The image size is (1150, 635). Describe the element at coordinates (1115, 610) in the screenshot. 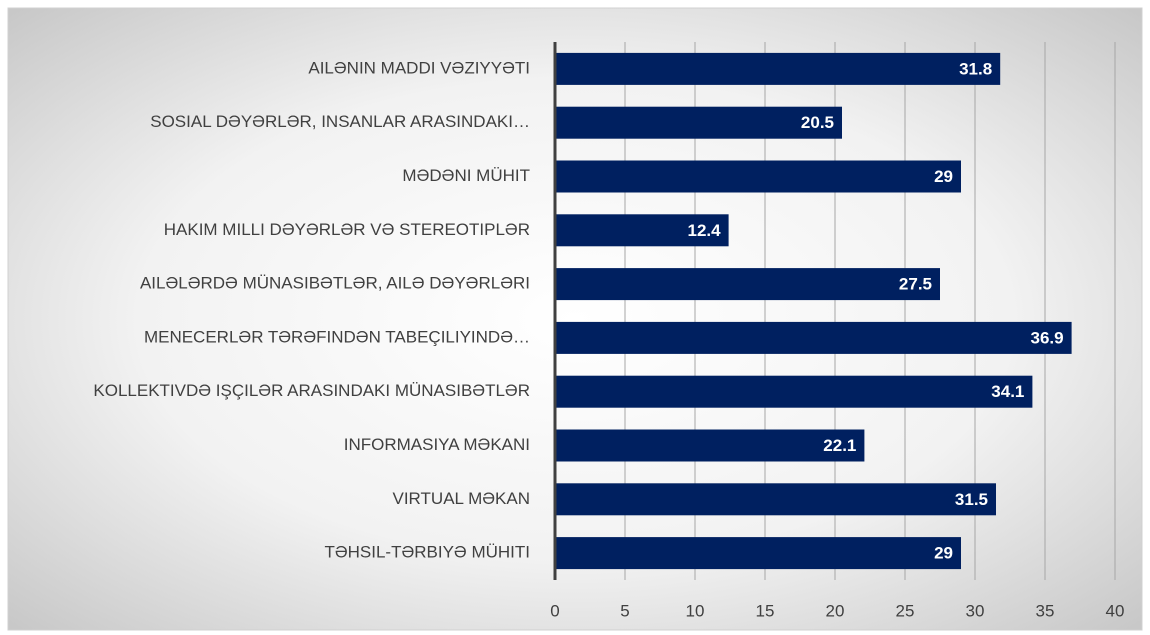

I see `x-tick-label: 40` at that location.